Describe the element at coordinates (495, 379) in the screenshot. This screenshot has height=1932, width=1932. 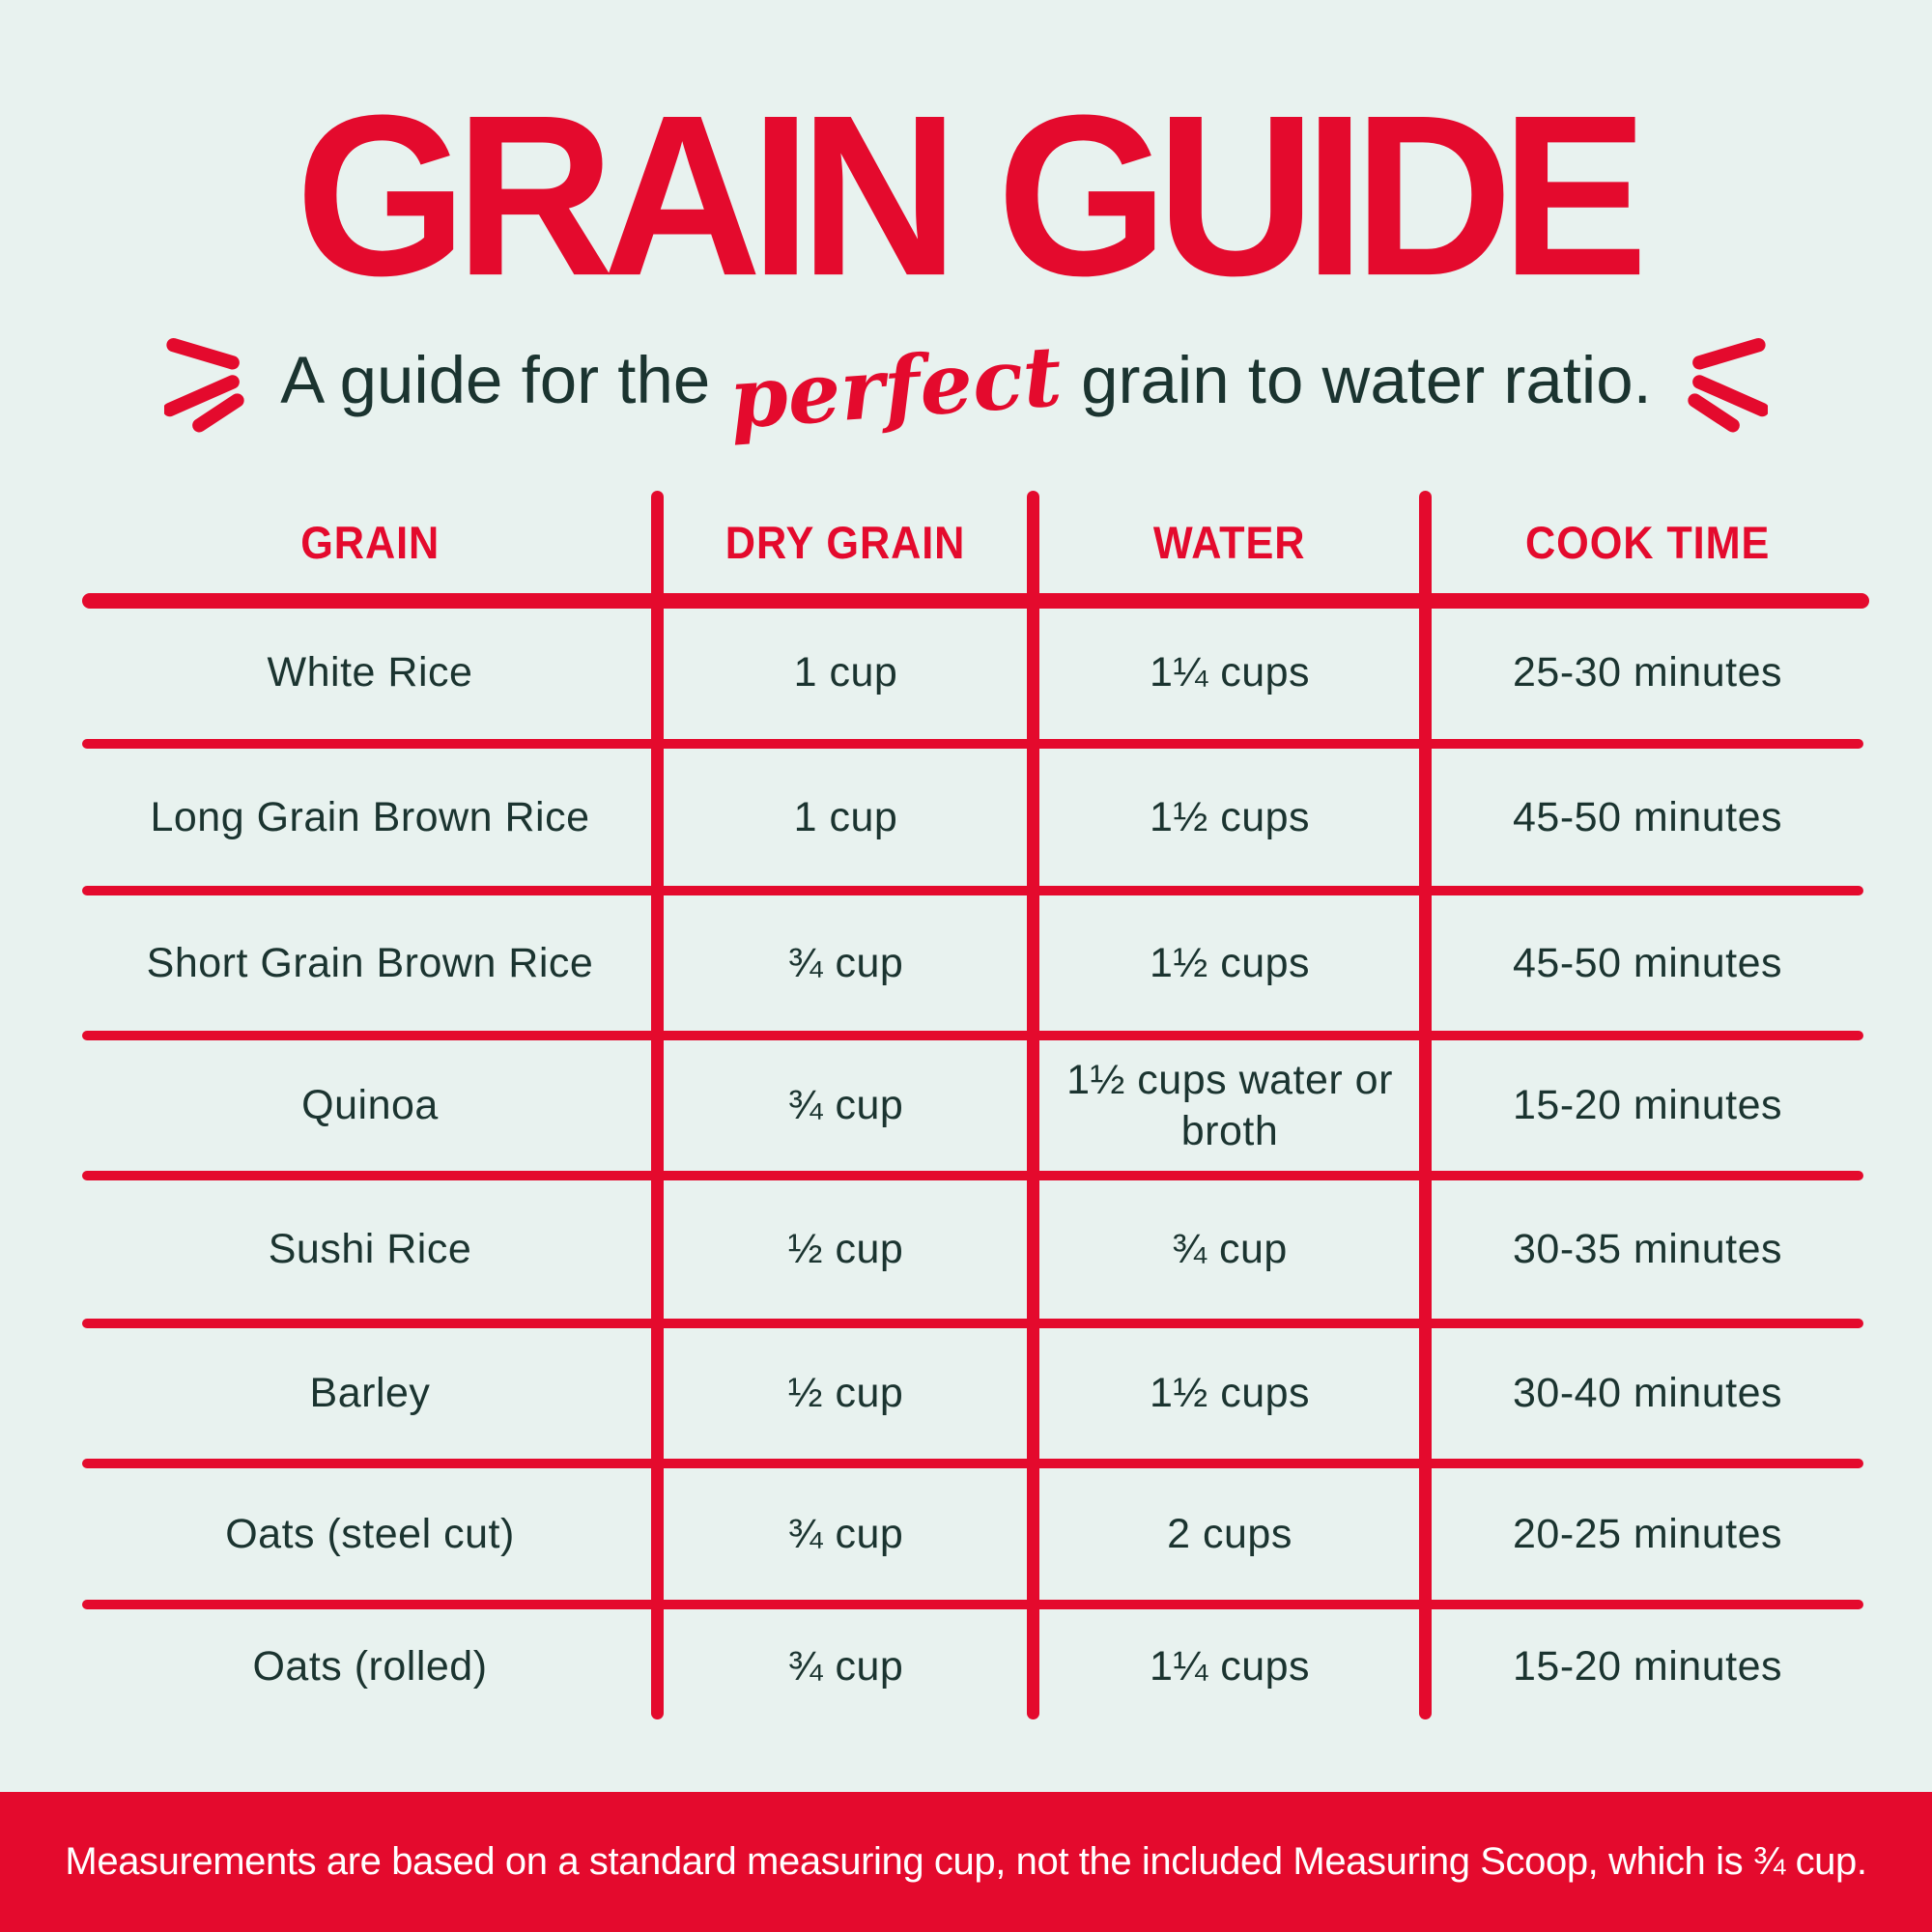
I see `subtitle-prefix: A guide for the` at that location.